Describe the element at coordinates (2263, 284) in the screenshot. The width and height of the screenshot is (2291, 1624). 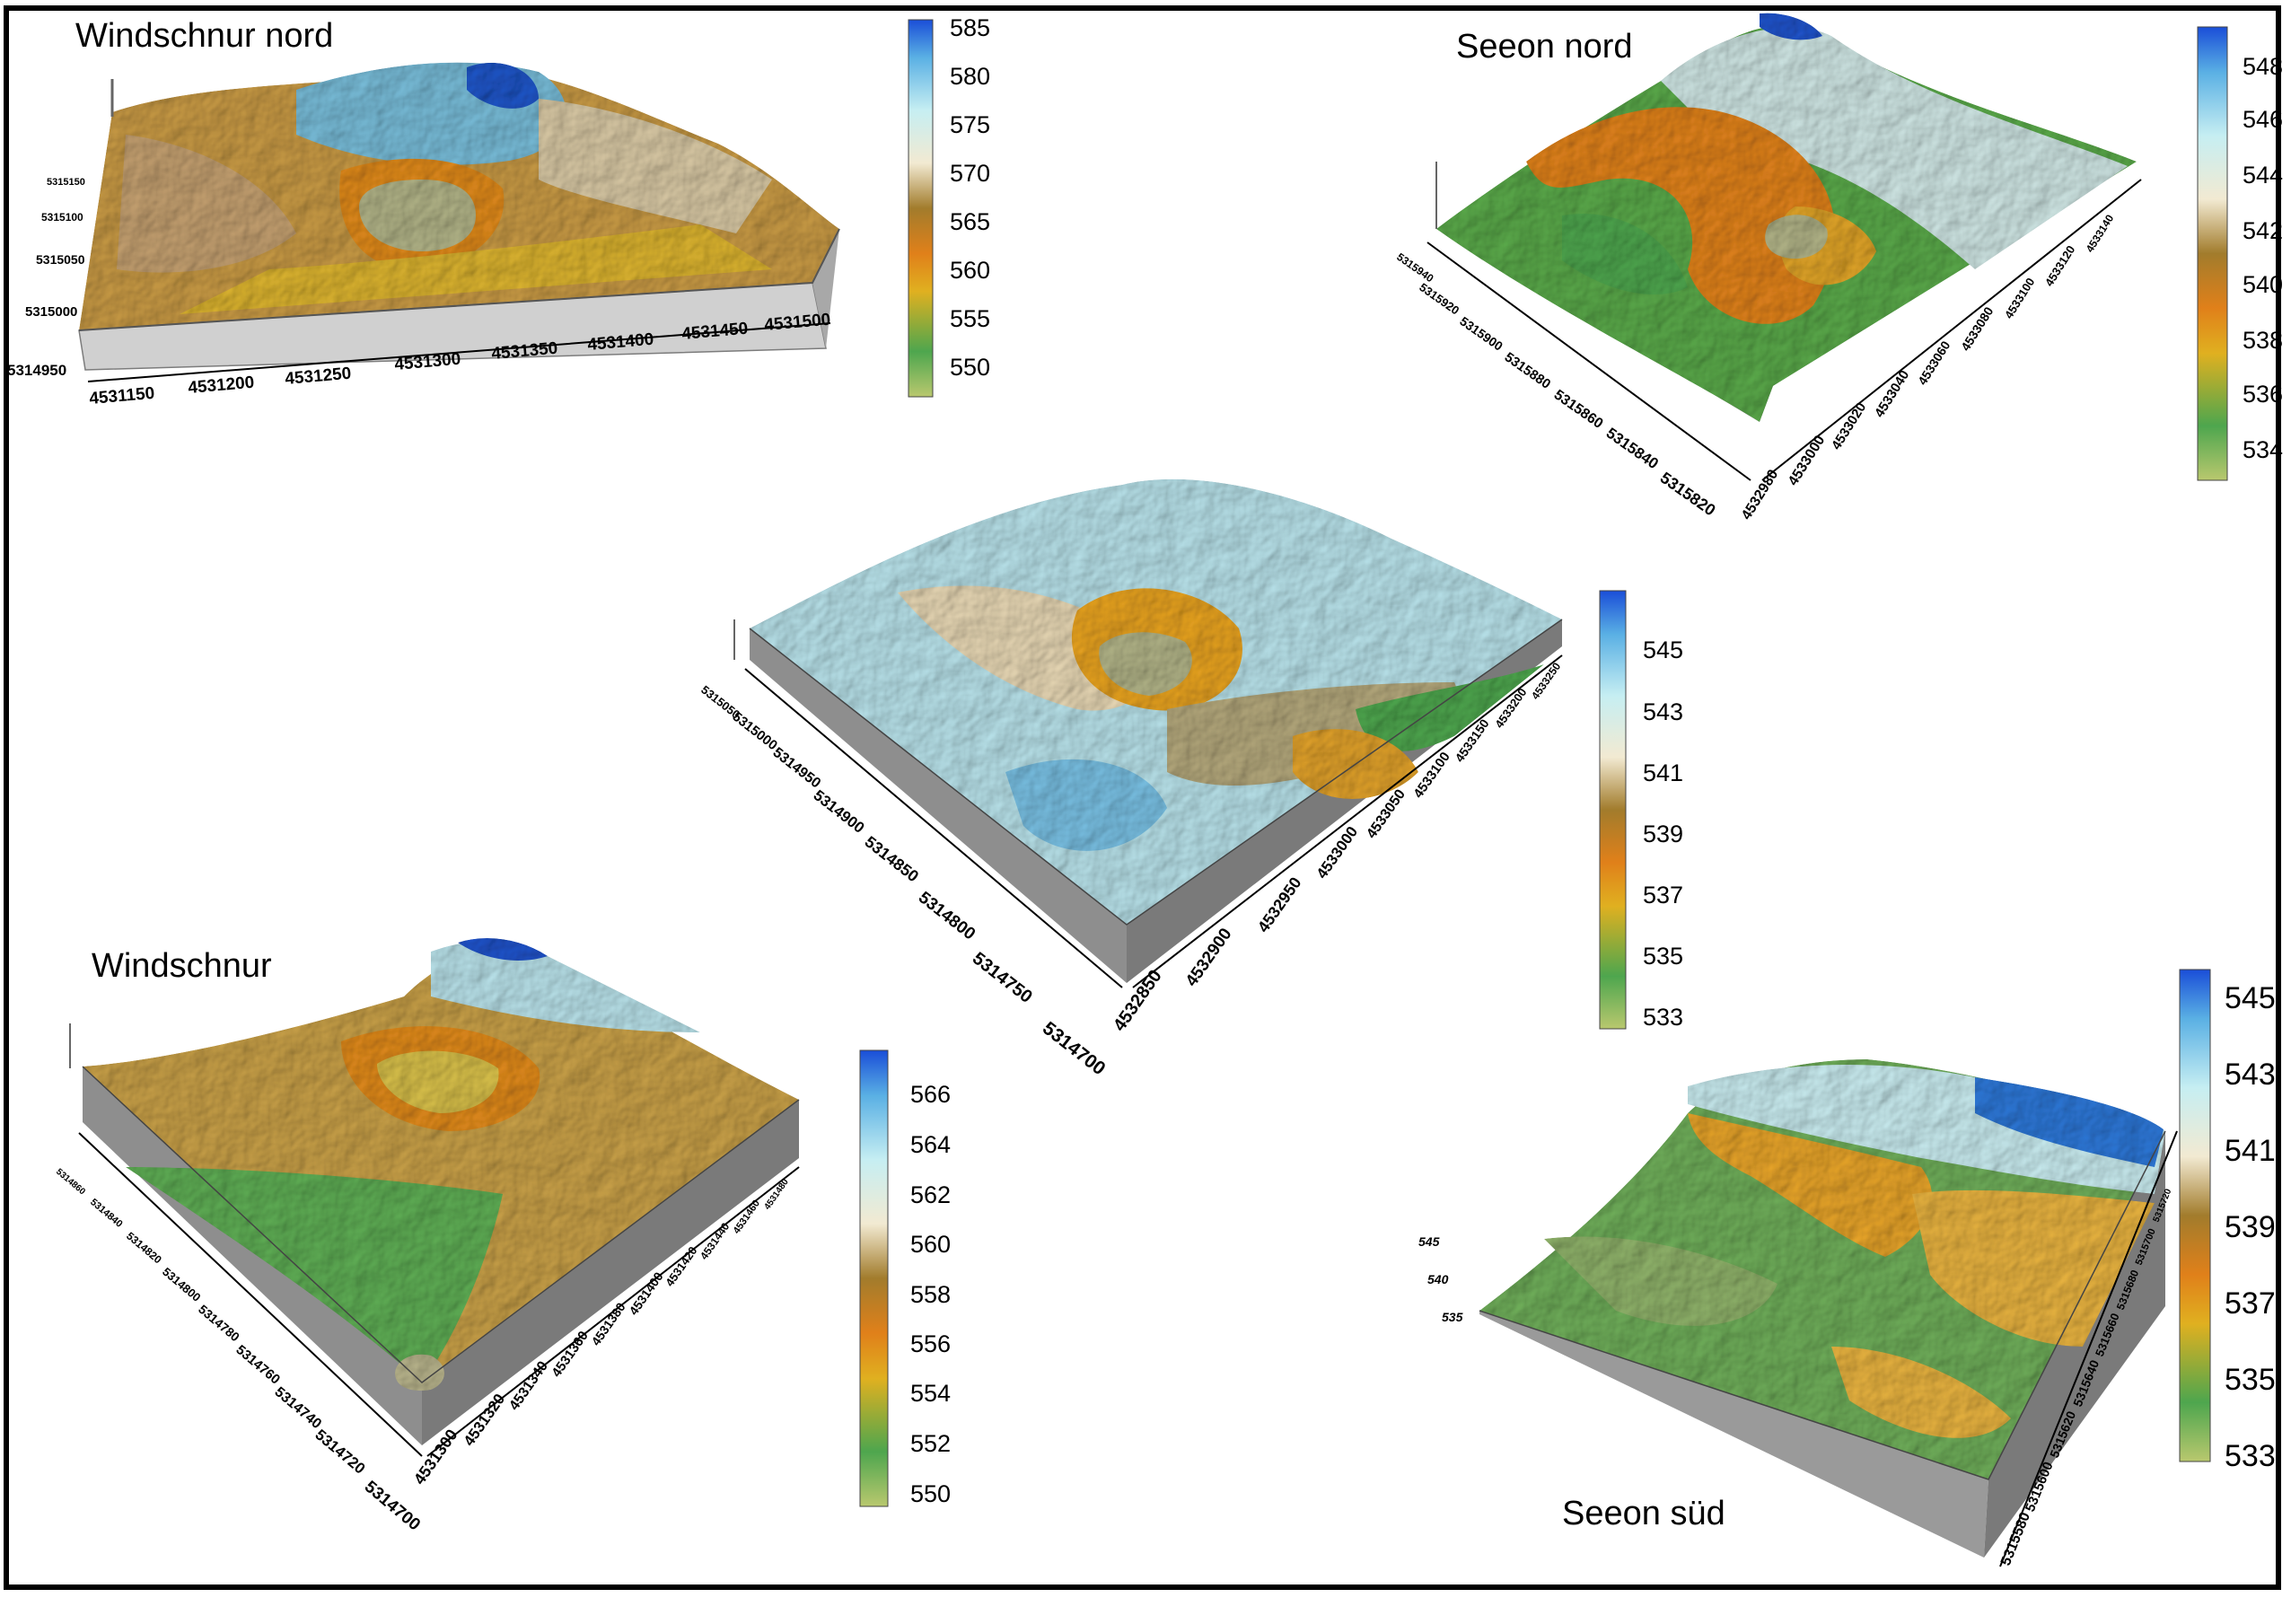
I see `legend-tick-label: 540` at that location.